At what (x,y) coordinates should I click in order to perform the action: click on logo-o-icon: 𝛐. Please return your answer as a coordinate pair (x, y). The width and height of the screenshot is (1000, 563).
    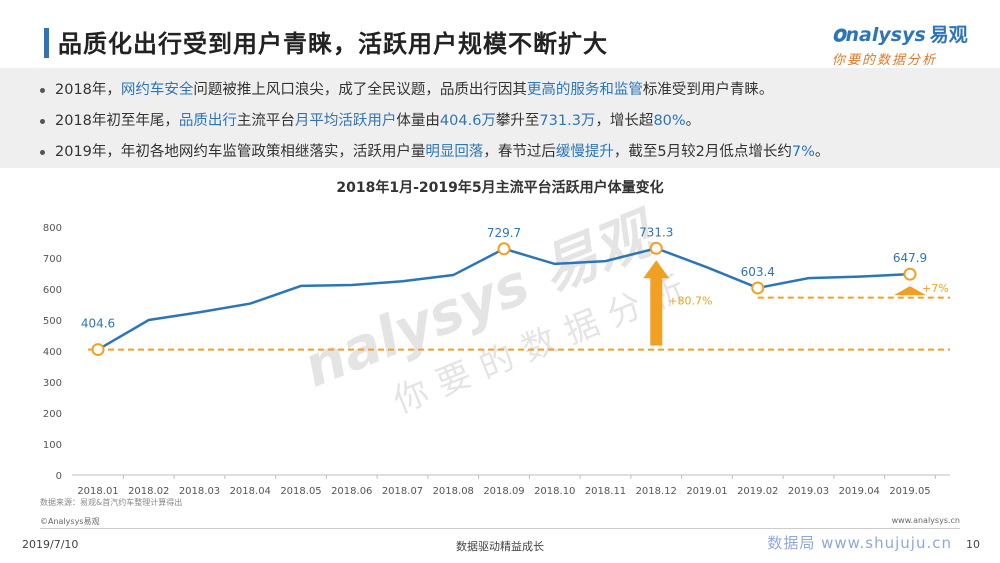
    Looking at the image, I should click on (839, 34).